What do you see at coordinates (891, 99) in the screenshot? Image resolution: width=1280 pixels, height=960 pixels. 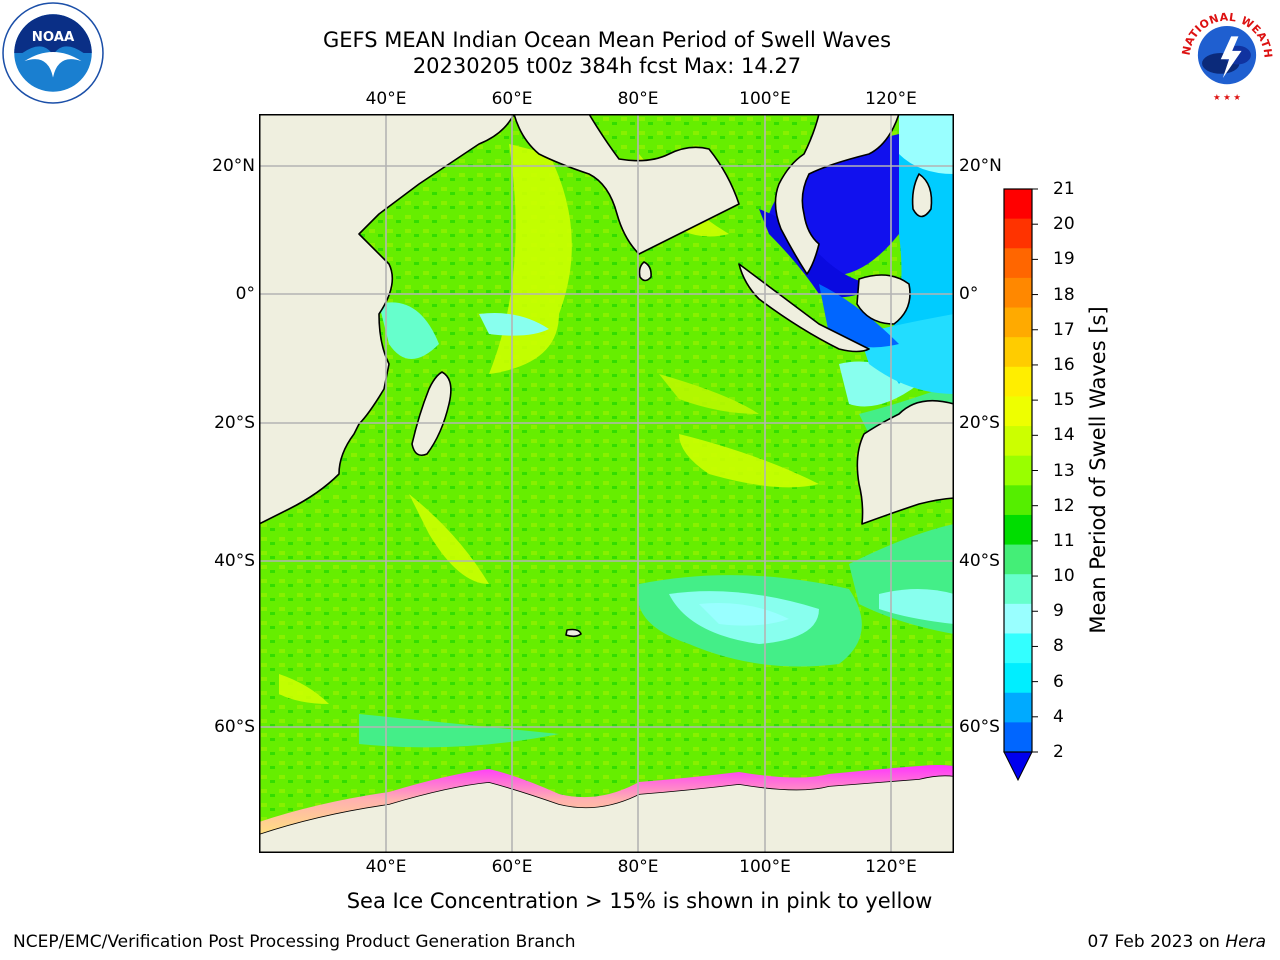 I see `lon-tick-top: 120°E` at bounding box center [891, 99].